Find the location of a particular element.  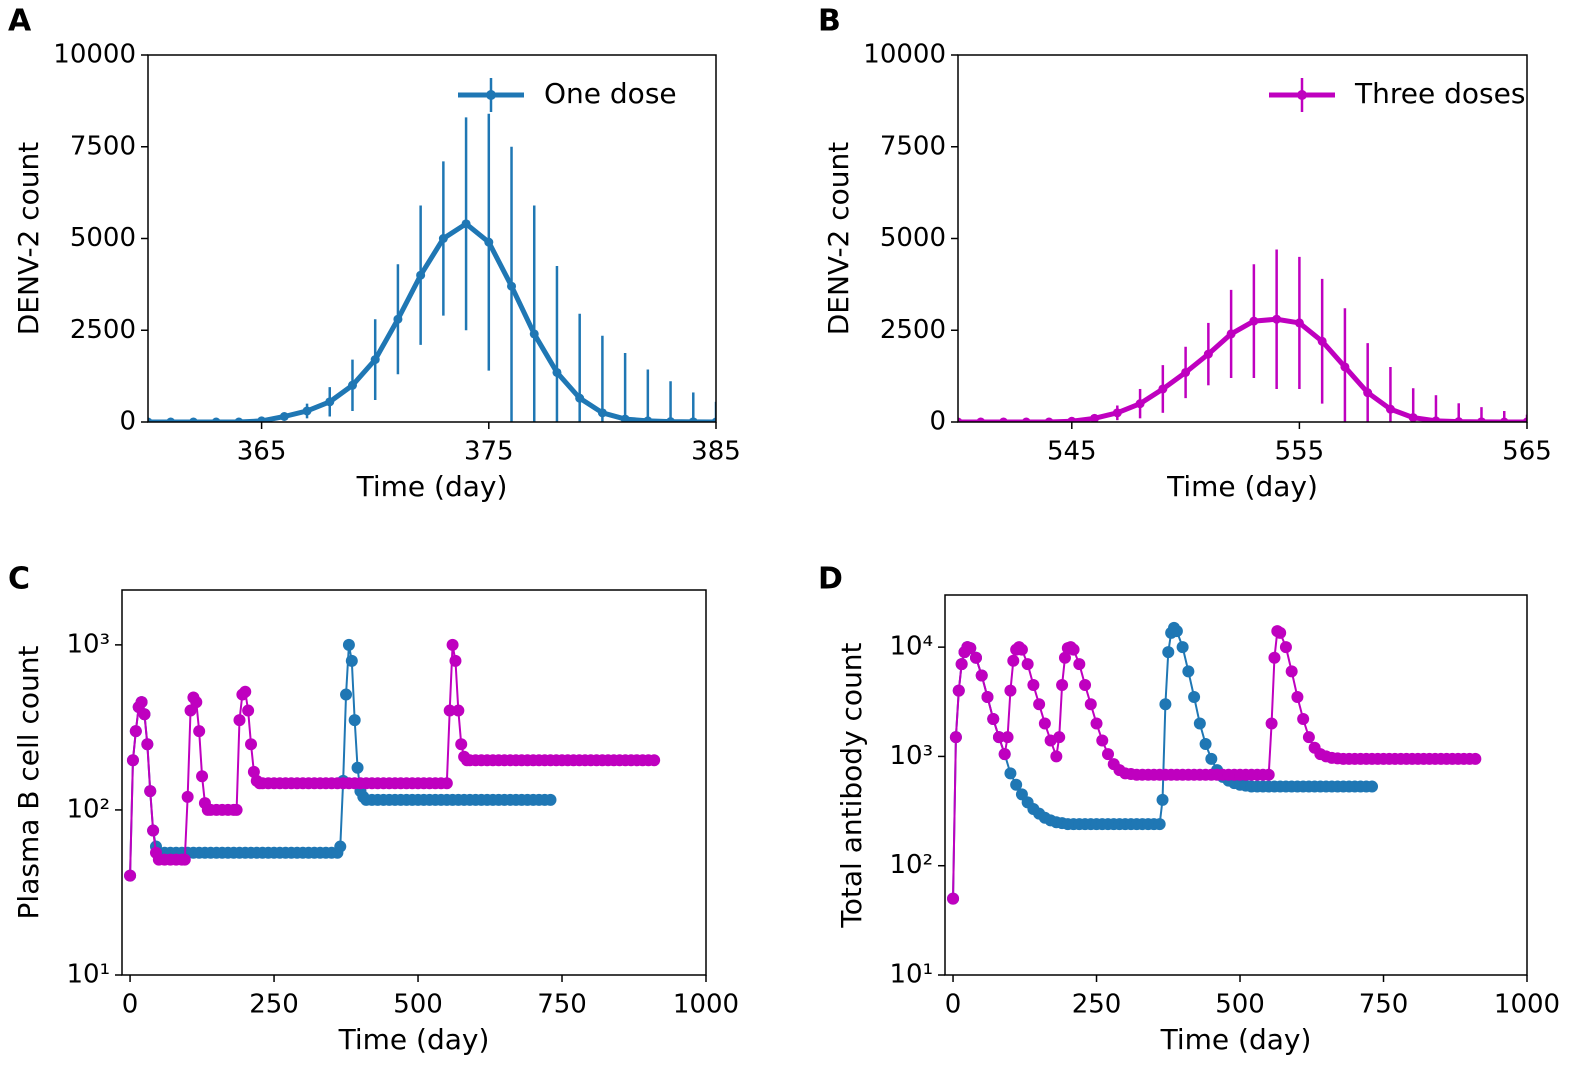

legend-marker is located at coordinates (1302, 95).